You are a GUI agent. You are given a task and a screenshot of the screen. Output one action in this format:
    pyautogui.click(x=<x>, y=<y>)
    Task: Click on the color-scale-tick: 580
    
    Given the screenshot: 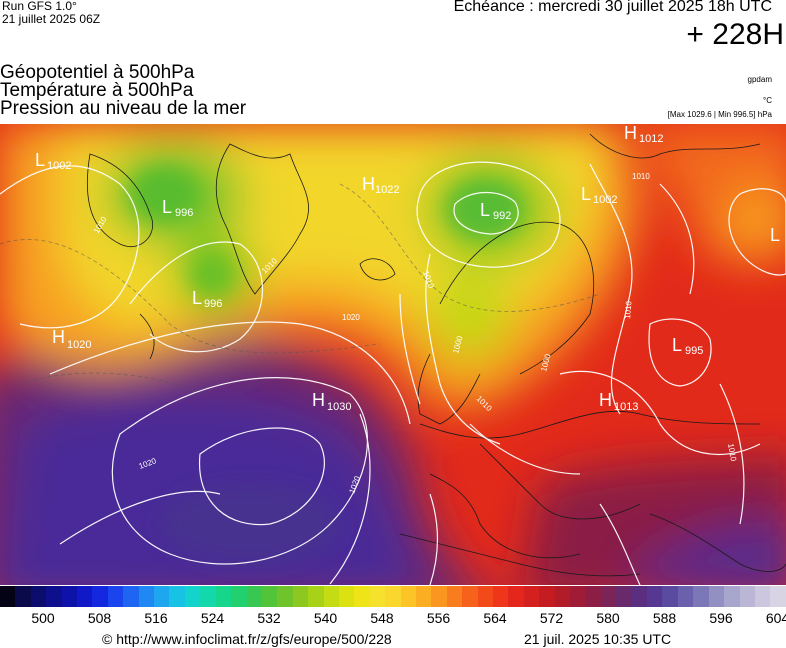 What is the action you would take?
    pyautogui.click(x=608, y=618)
    